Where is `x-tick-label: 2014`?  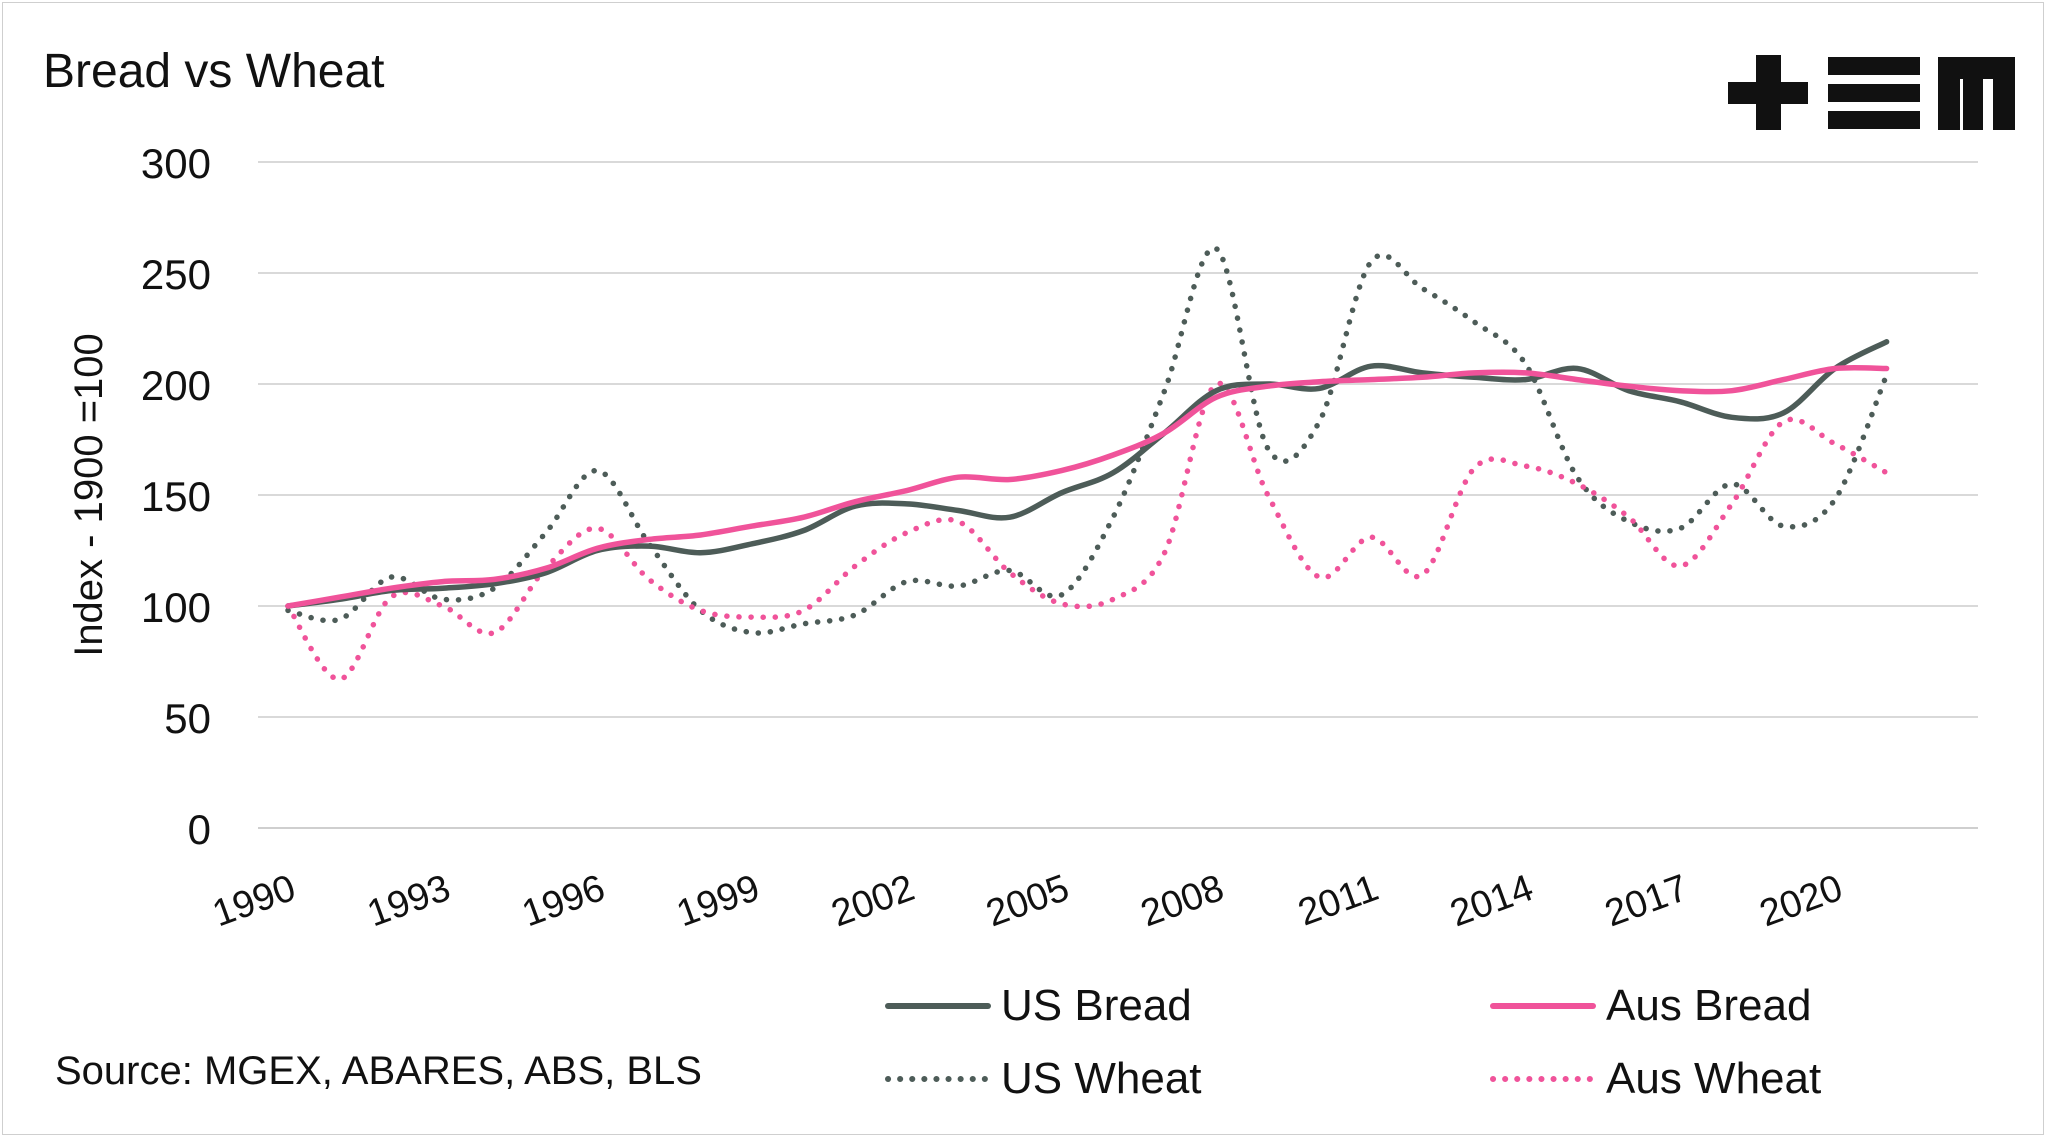
x-tick-label: 2014 is located at coordinates (1492, 901).